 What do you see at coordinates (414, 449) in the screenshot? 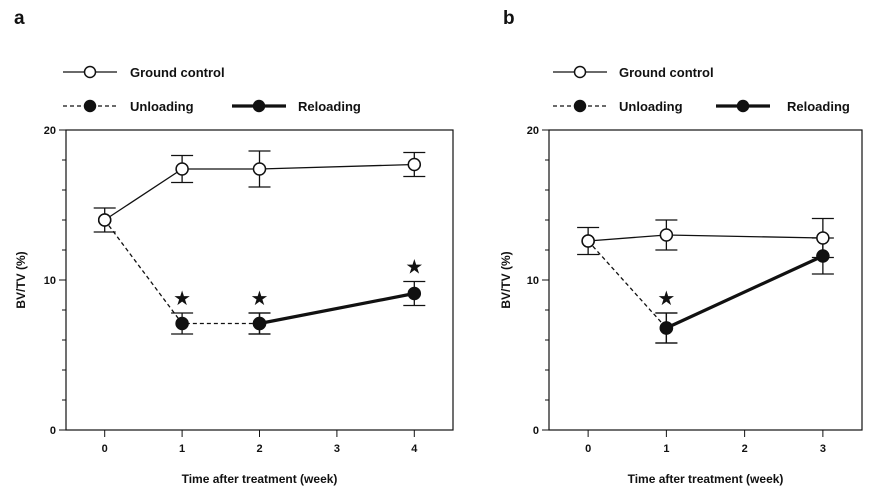
I see `x-tick-label: 4` at bounding box center [414, 449].